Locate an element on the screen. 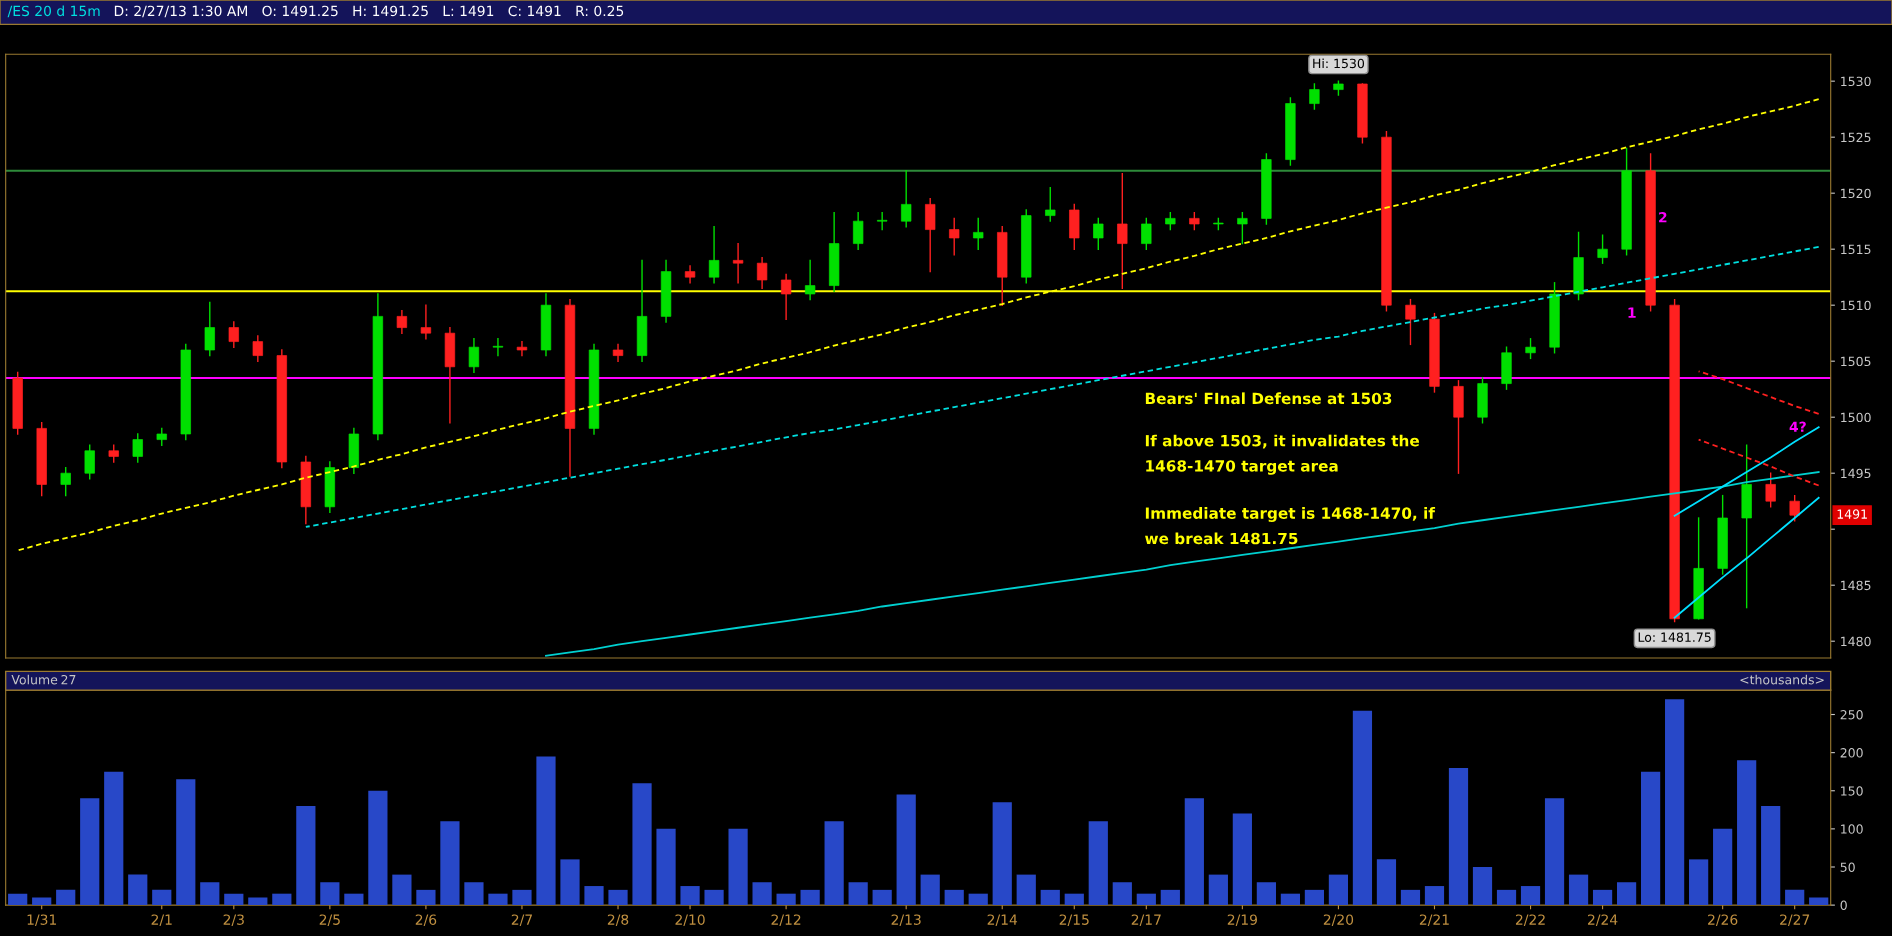  text: 1491 is located at coordinates (1852, 514).